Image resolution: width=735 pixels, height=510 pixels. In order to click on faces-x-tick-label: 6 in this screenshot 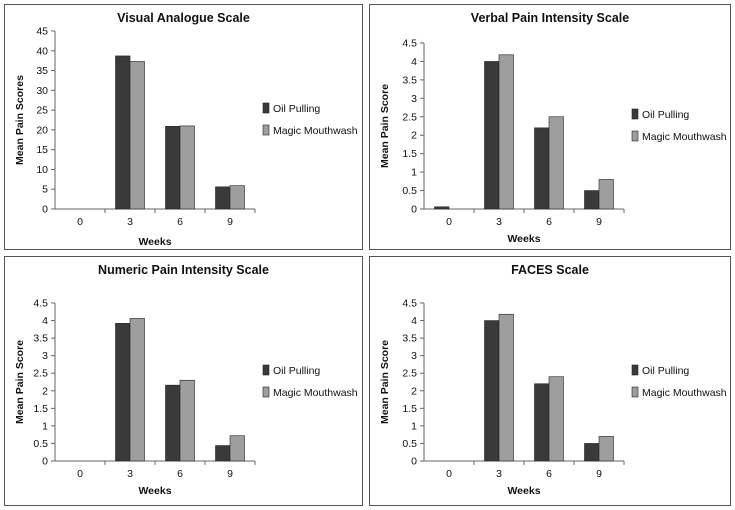, I will do `click(549, 474)`.